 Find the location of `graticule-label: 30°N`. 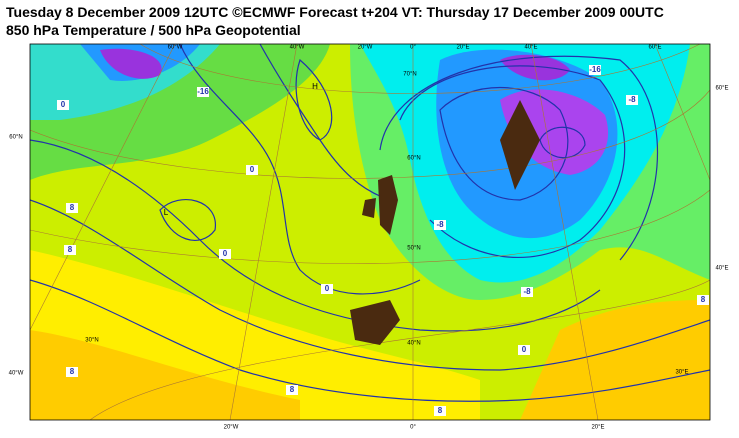

graticule-label: 30°N is located at coordinates (91, 341).